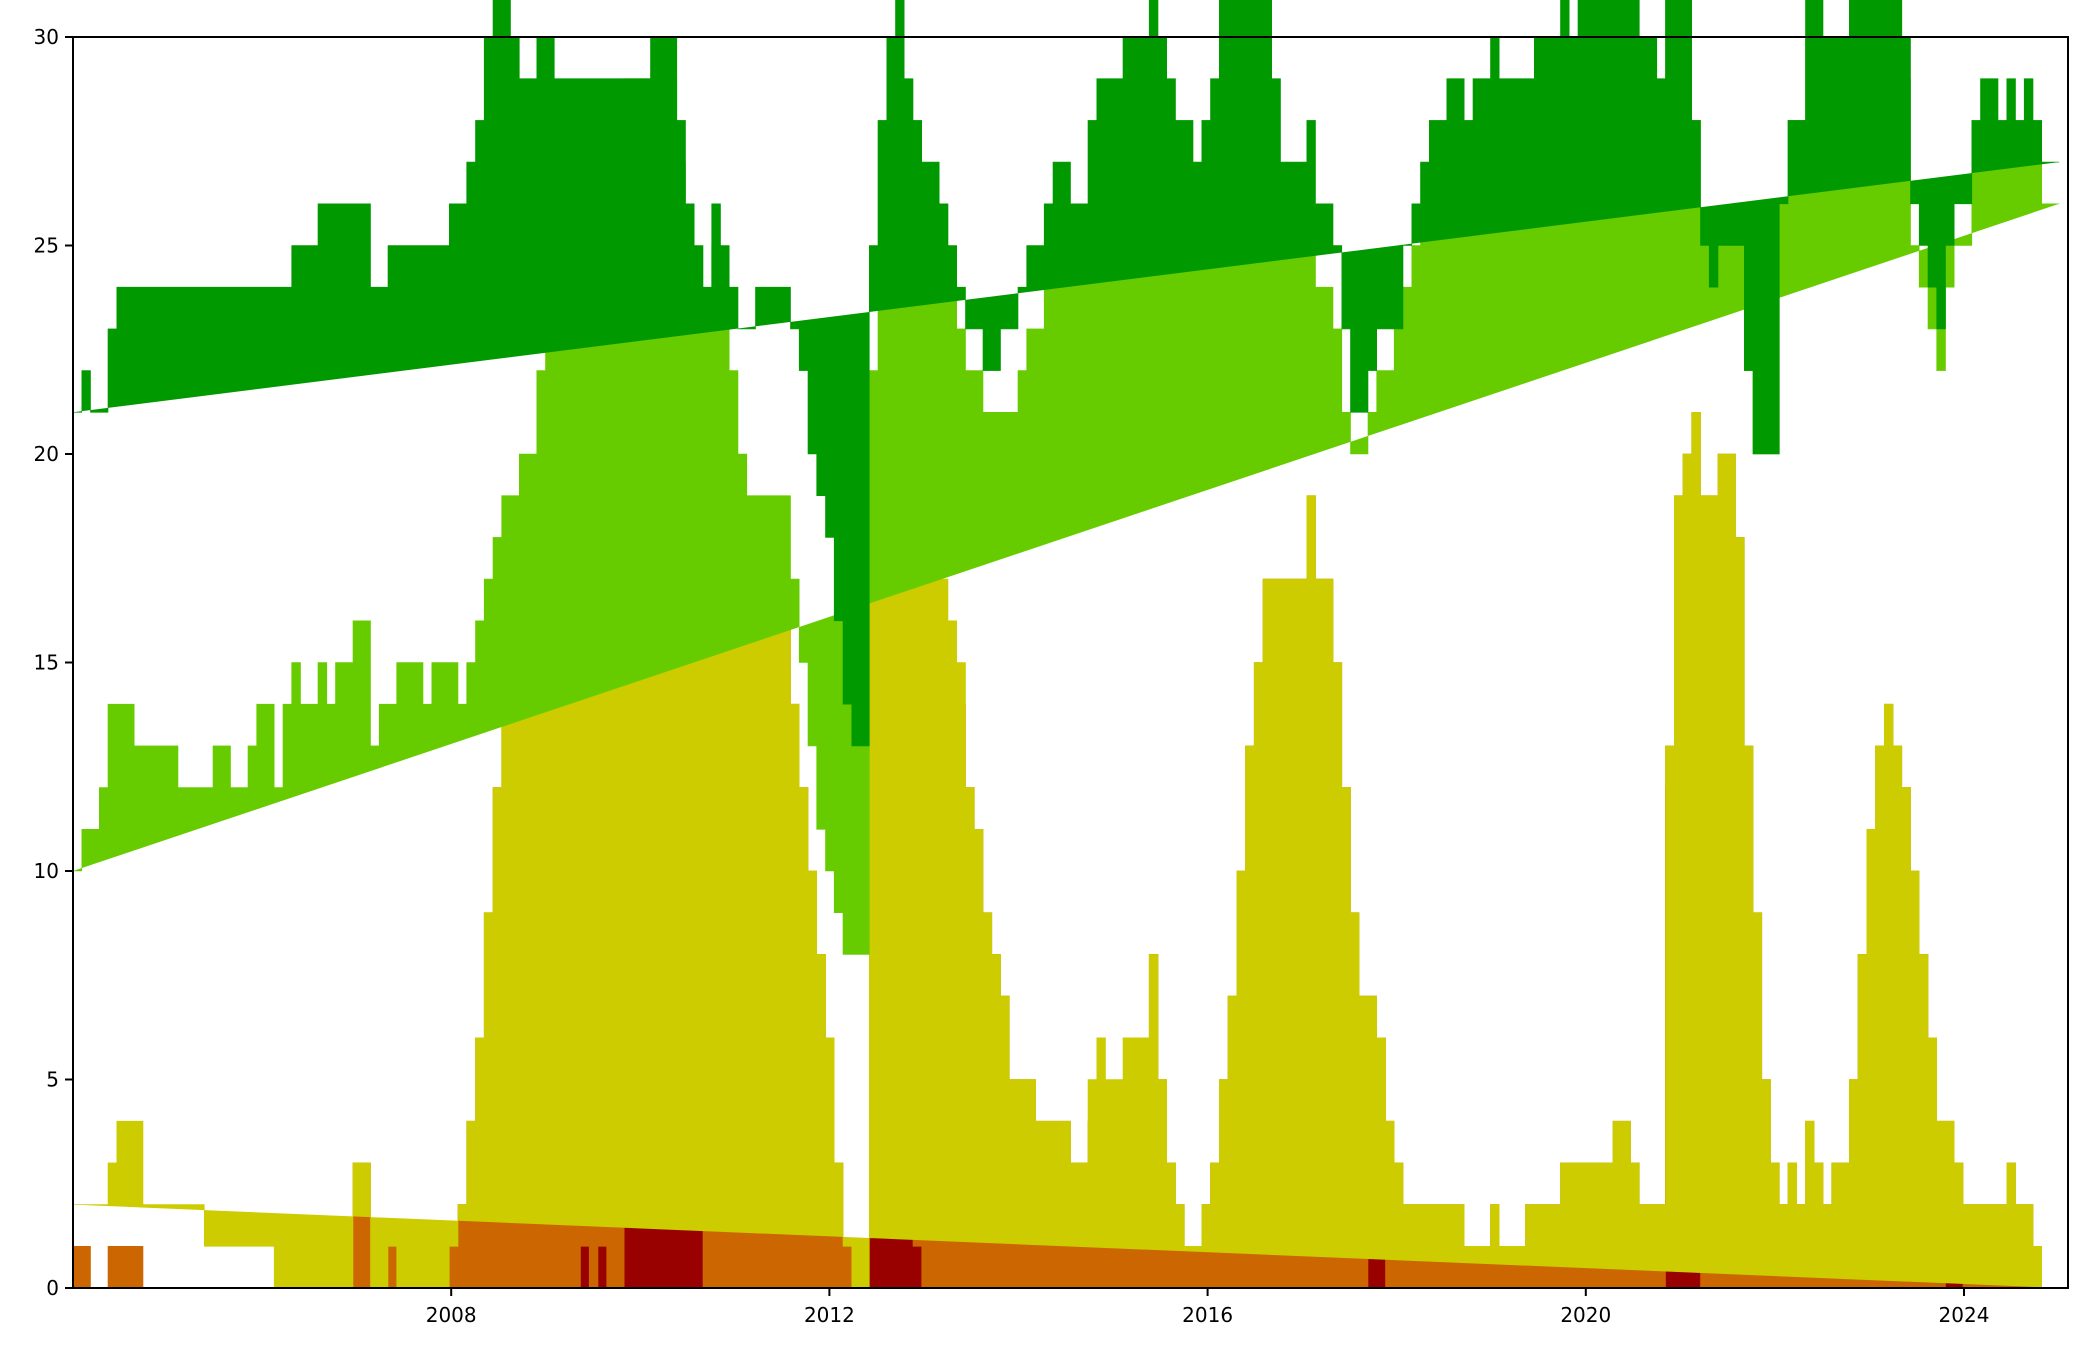 The image size is (2097, 1363). Describe the element at coordinates (46, 663) in the screenshot. I see `y-tick-label: 15` at that location.